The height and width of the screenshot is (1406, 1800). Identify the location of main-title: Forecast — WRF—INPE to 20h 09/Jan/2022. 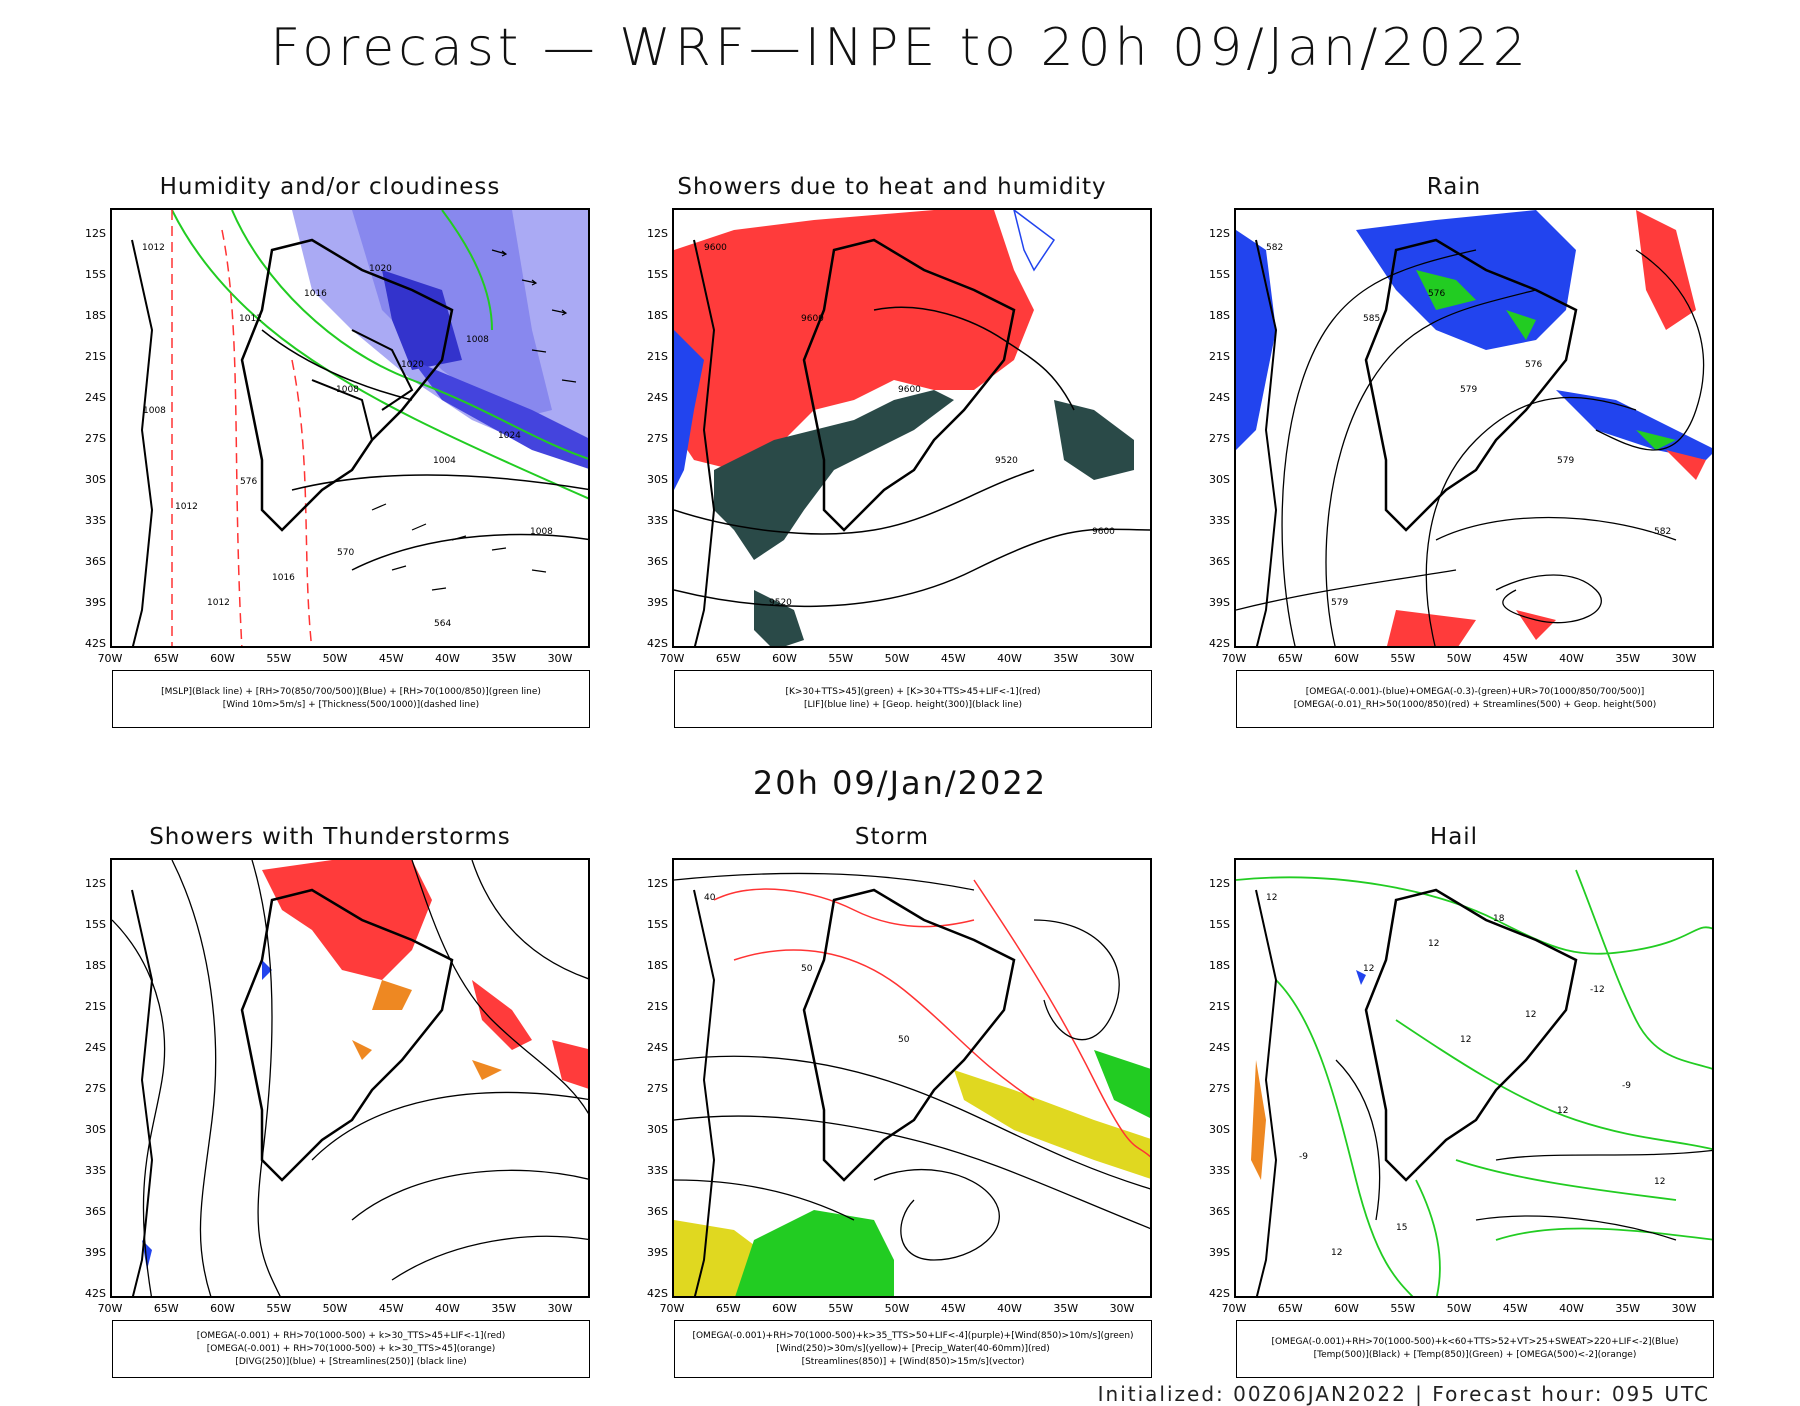
(900, 48).